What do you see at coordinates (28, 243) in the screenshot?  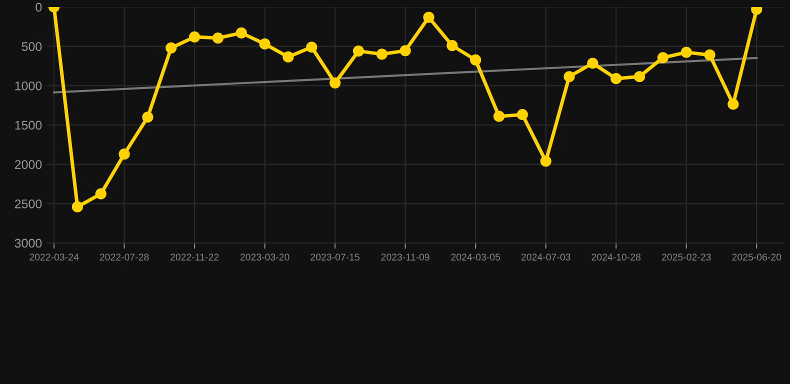 I see `y-tick-label: 3000` at bounding box center [28, 243].